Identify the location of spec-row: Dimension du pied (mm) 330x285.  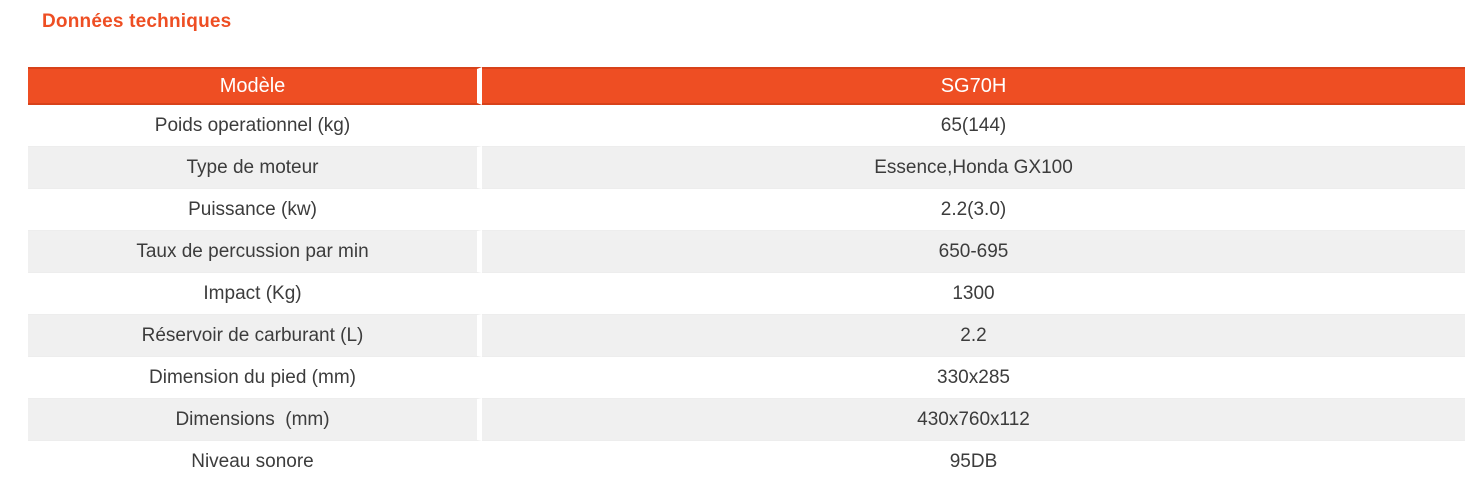
(746, 378).